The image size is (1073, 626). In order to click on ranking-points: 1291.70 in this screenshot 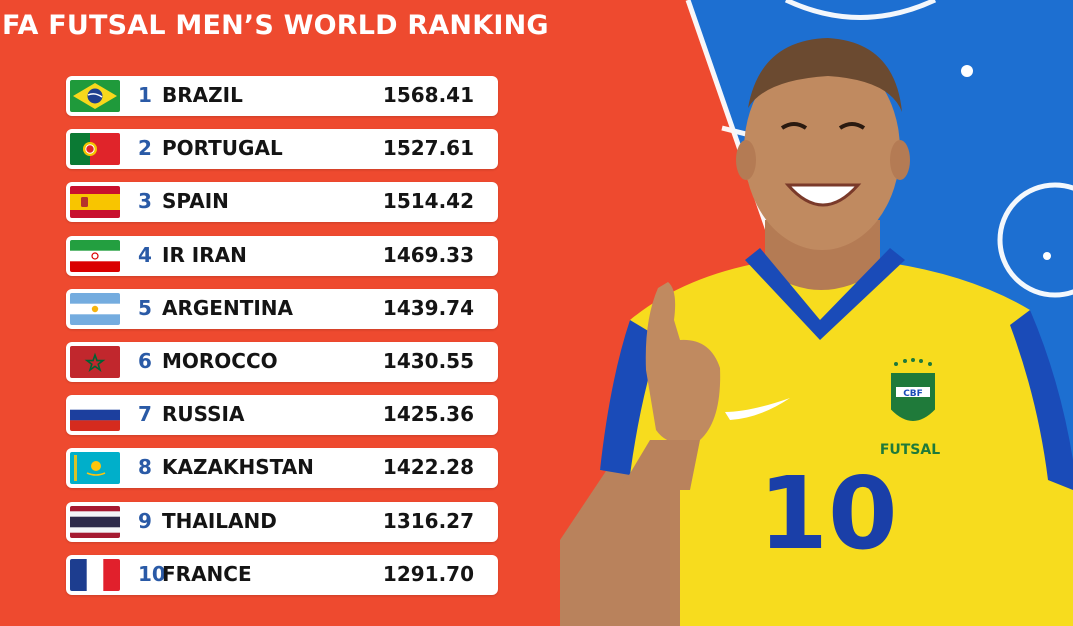, I will do `click(428, 573)`.